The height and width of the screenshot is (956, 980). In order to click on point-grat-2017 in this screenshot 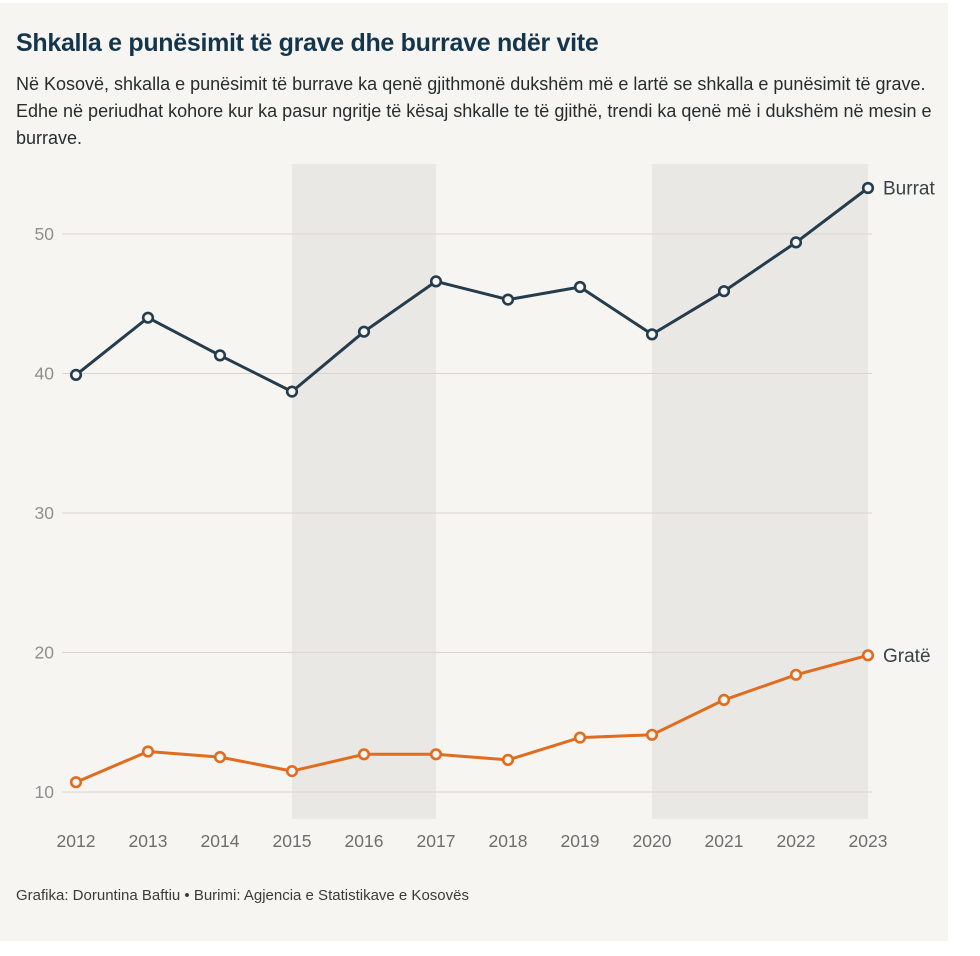, I will do `click(436, 754)`.